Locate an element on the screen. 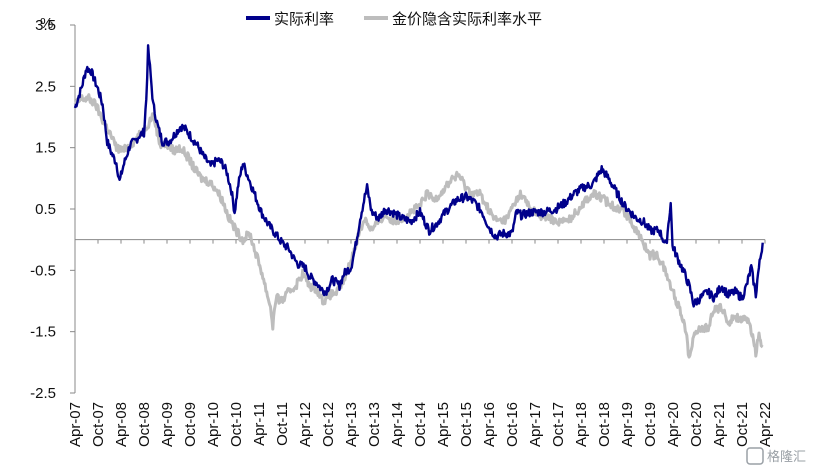 This screenshot has height=472, width=820. legend-label-gold-implied: 金价隐含实际利率水平 is located at coordinates (467, 19).